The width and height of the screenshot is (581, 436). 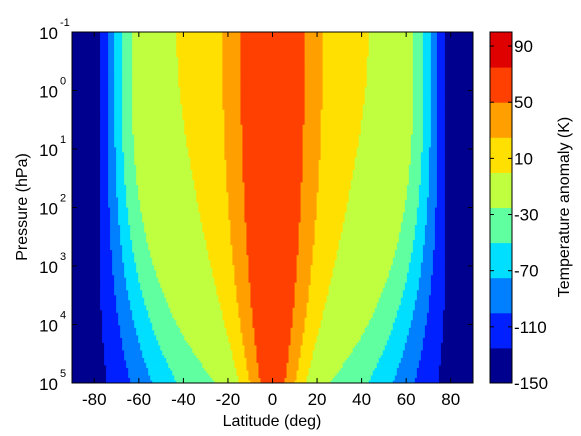 What do you see at coordinates (63, 199) in the screenshot?
I see `y-tick-exponent: 2` at bounding box center [63, 199].